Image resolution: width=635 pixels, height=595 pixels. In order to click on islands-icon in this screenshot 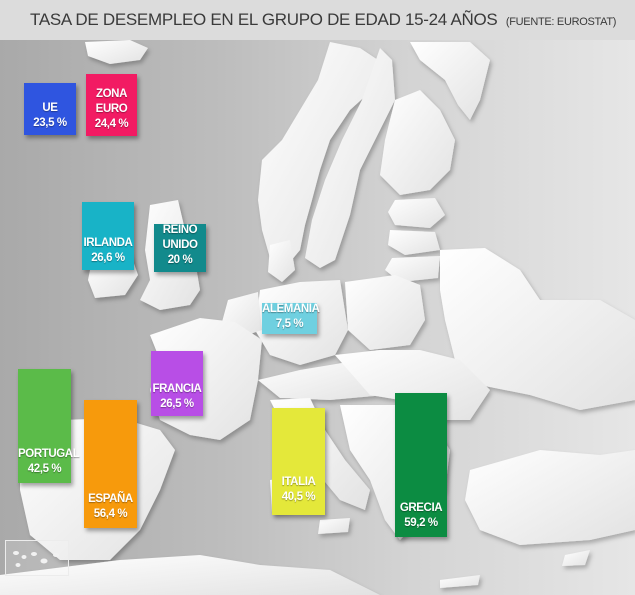, I will do `click(36, 559)`.